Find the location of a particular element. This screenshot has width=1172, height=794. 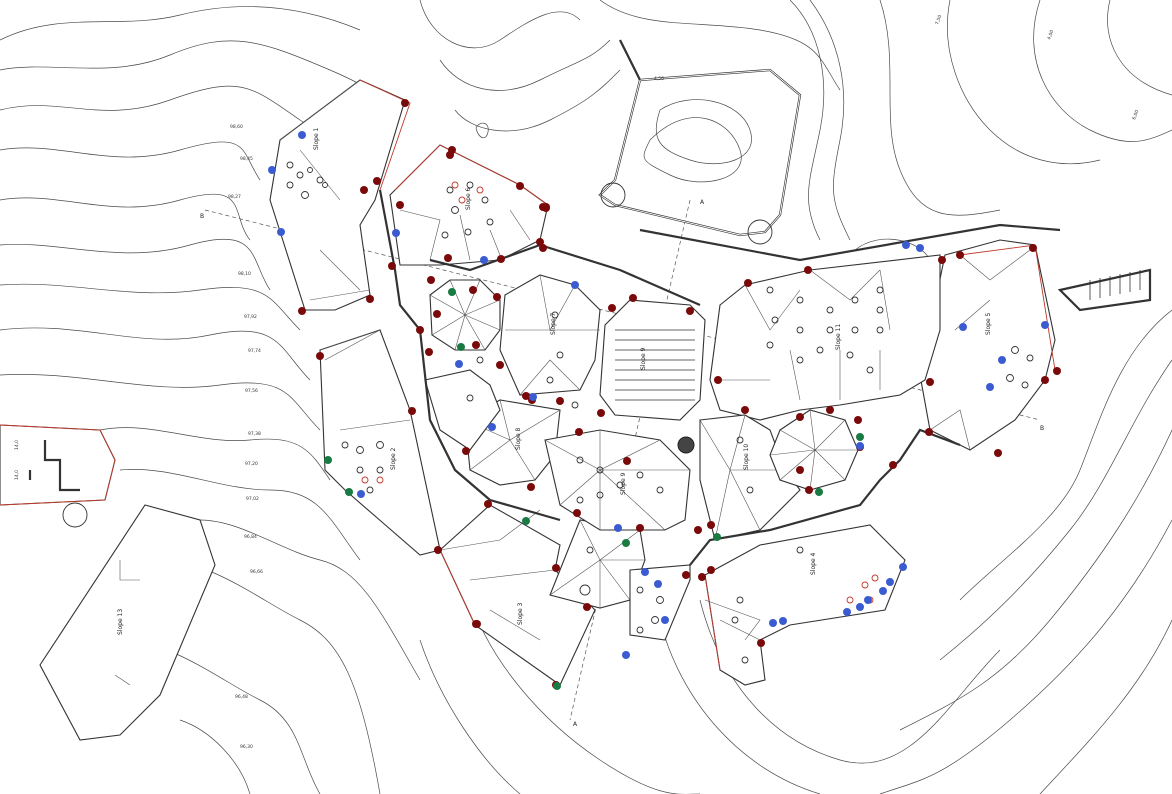

drain-grate is located at coordinates (686, 445).